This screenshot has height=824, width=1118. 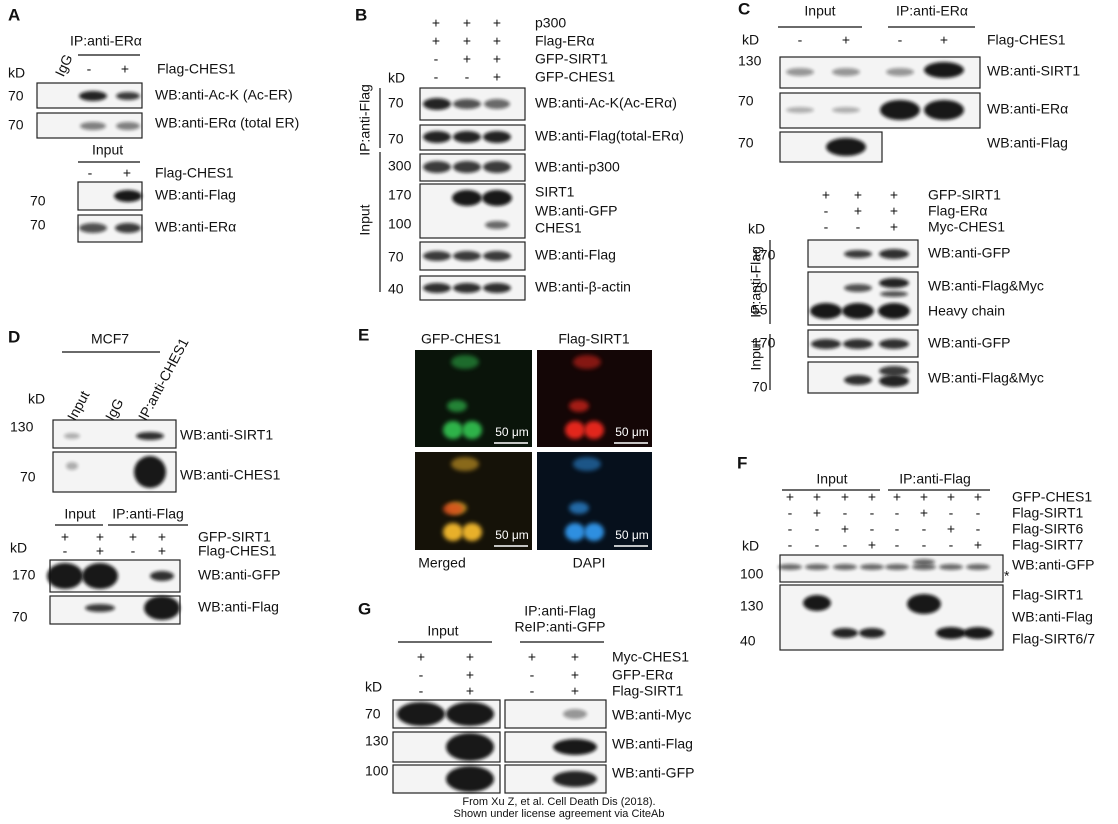 I want to click on panel-label: D, so click(x=14, y=336).